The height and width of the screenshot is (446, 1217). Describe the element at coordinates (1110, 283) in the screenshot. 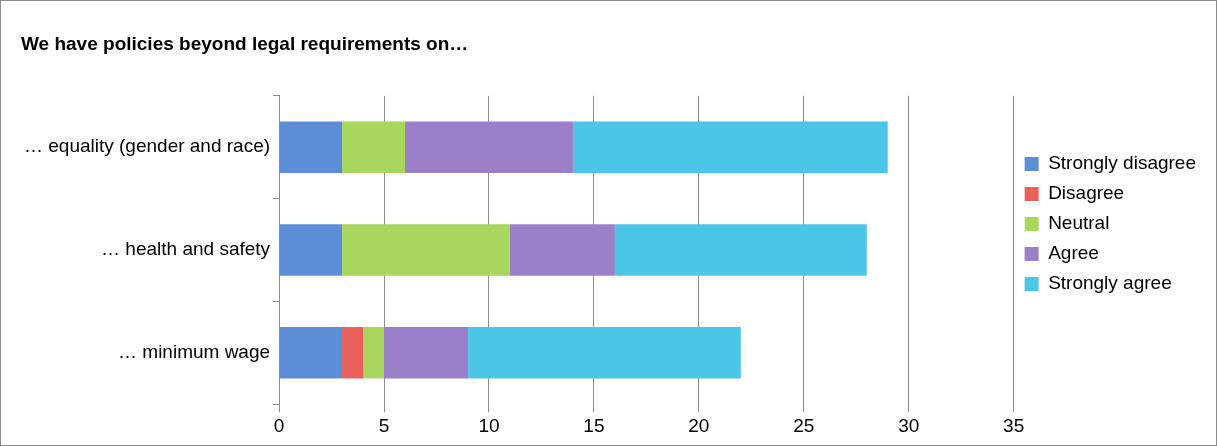

I see `legend-label: Strongly agree` at that location.